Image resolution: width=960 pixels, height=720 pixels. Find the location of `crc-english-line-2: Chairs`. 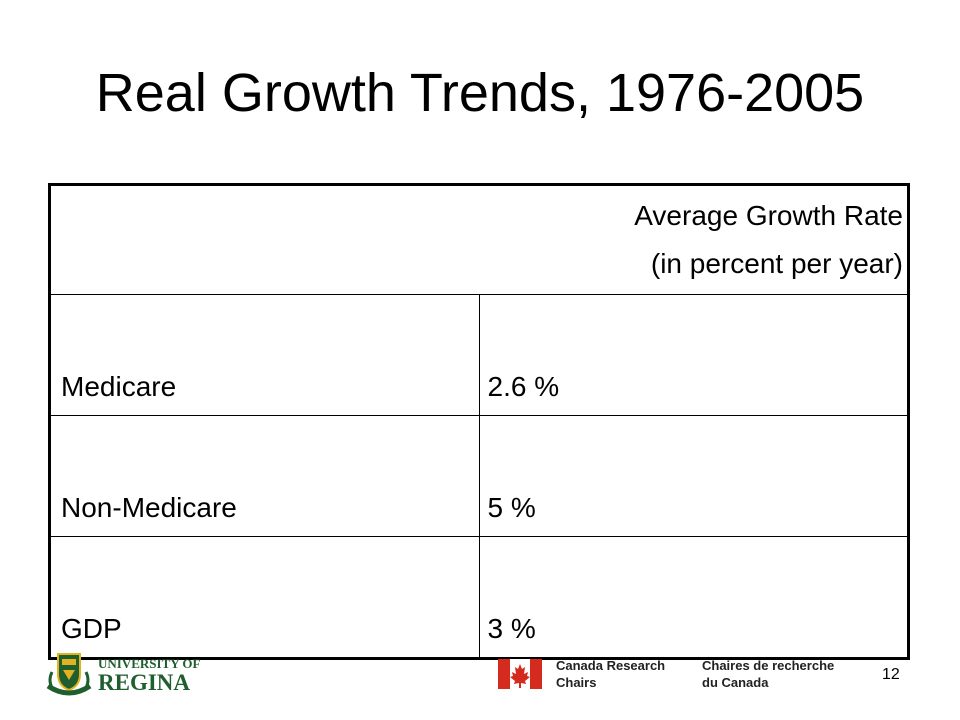

crc-english-line-2: Chairs is located at coordinates (576, 682).